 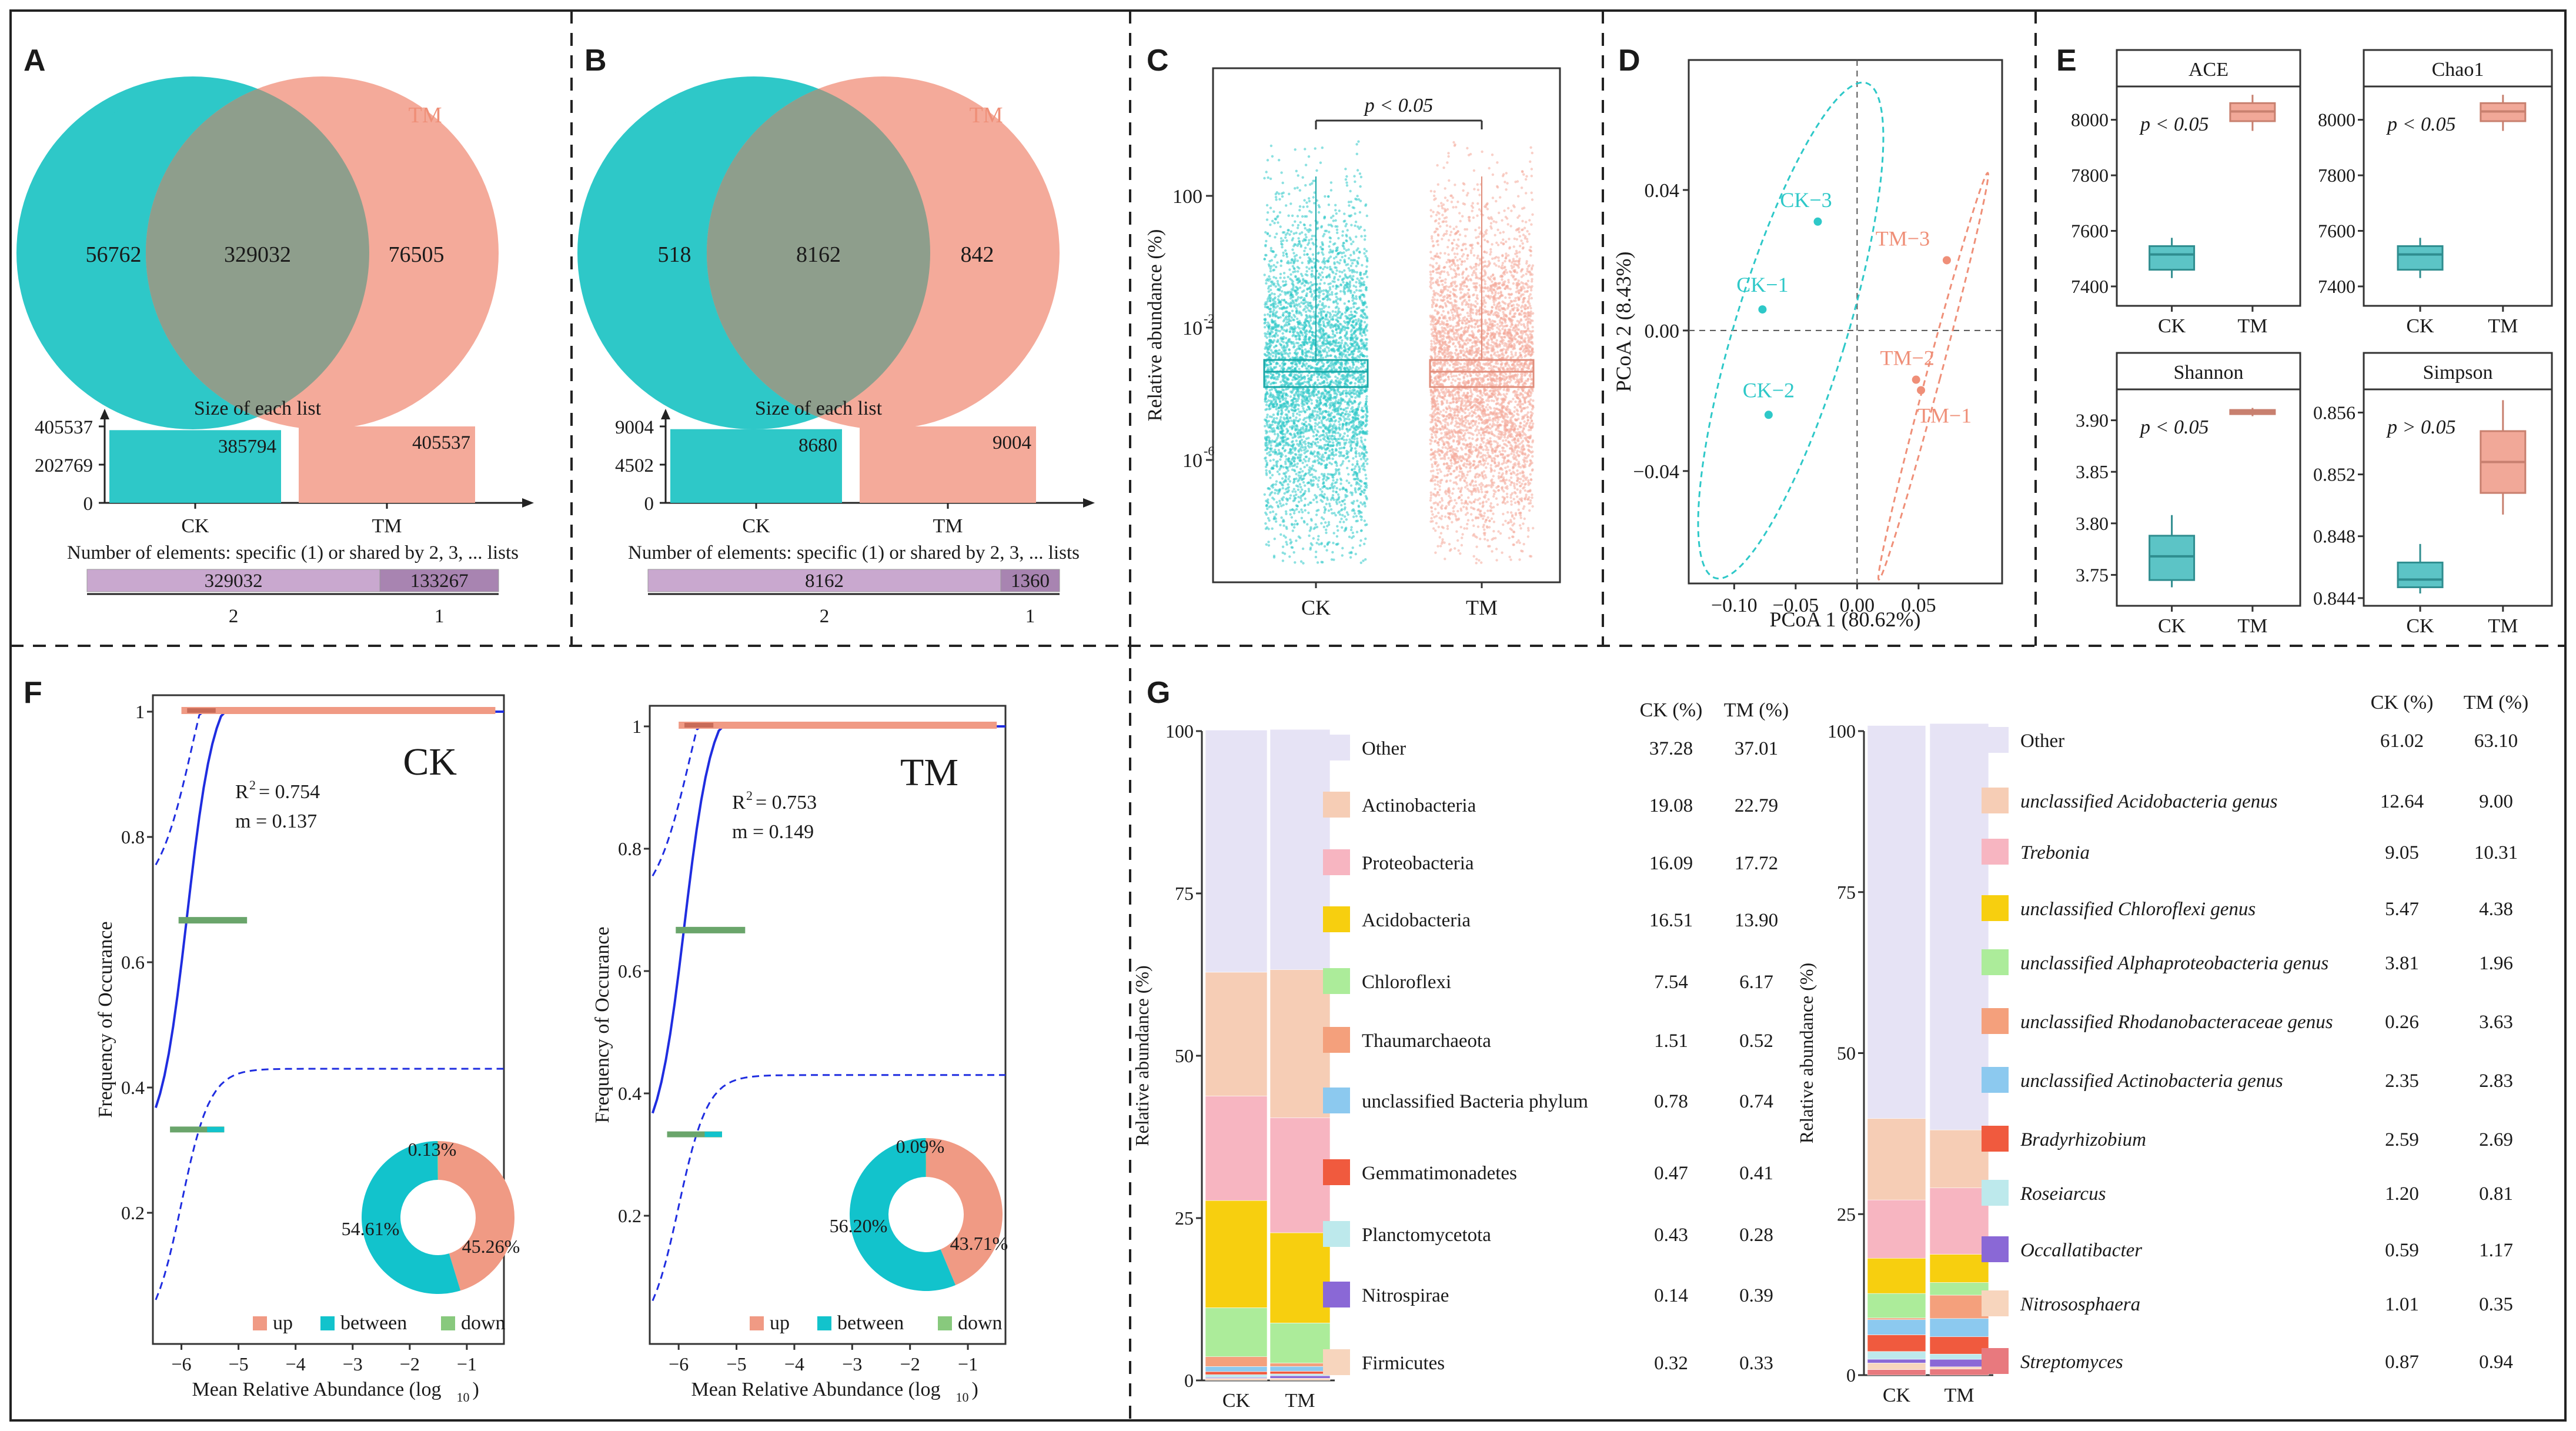 I want to click on size-of-each-list-label: Size of each list, so click(x=819, y=408).